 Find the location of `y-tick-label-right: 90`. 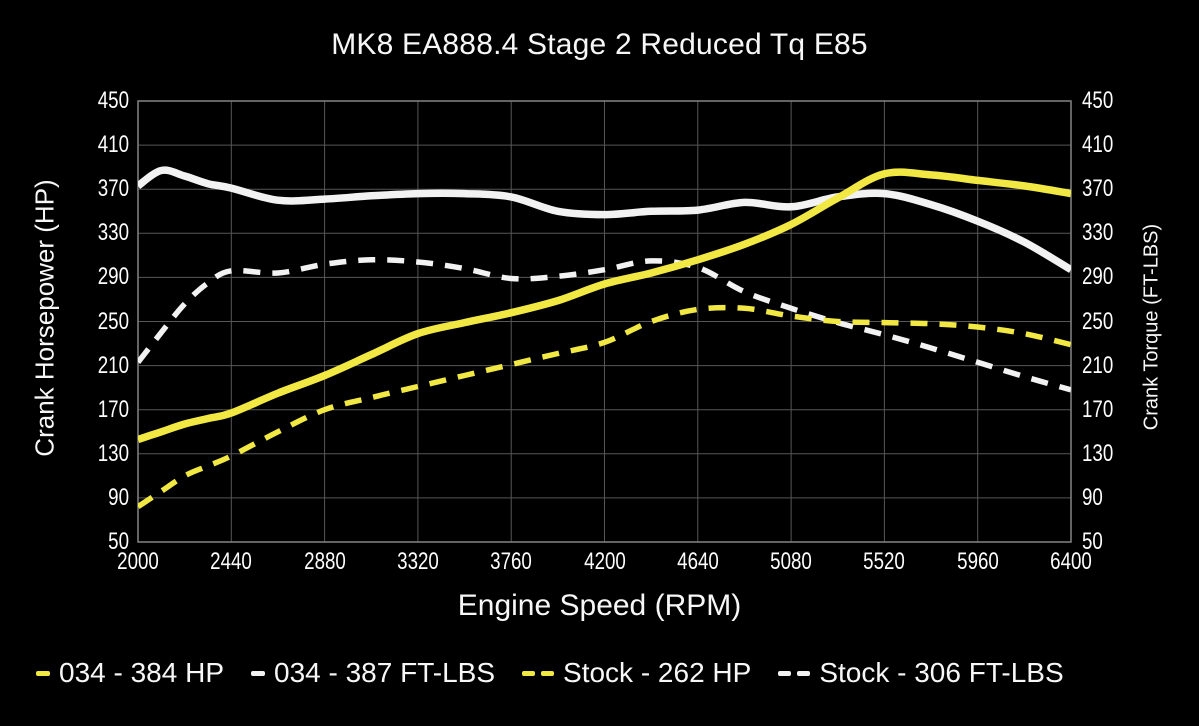

y-tick-label-right: 90 is located at coordinates (1092, 497).